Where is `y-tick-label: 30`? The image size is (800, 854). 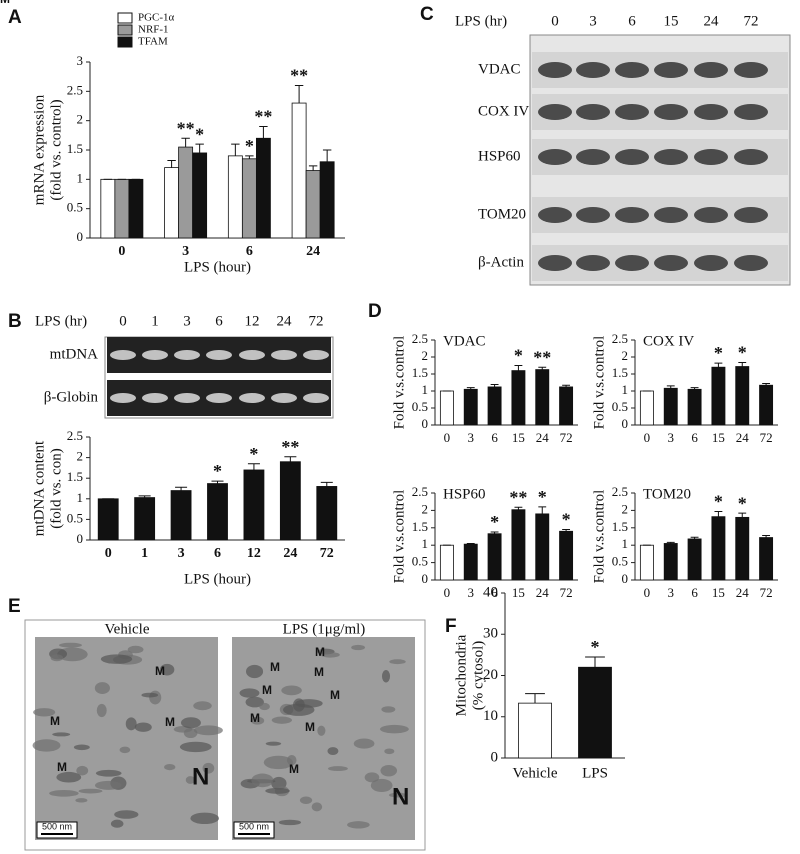
y-tick-label: 30 is located at coordinates (490, 634).